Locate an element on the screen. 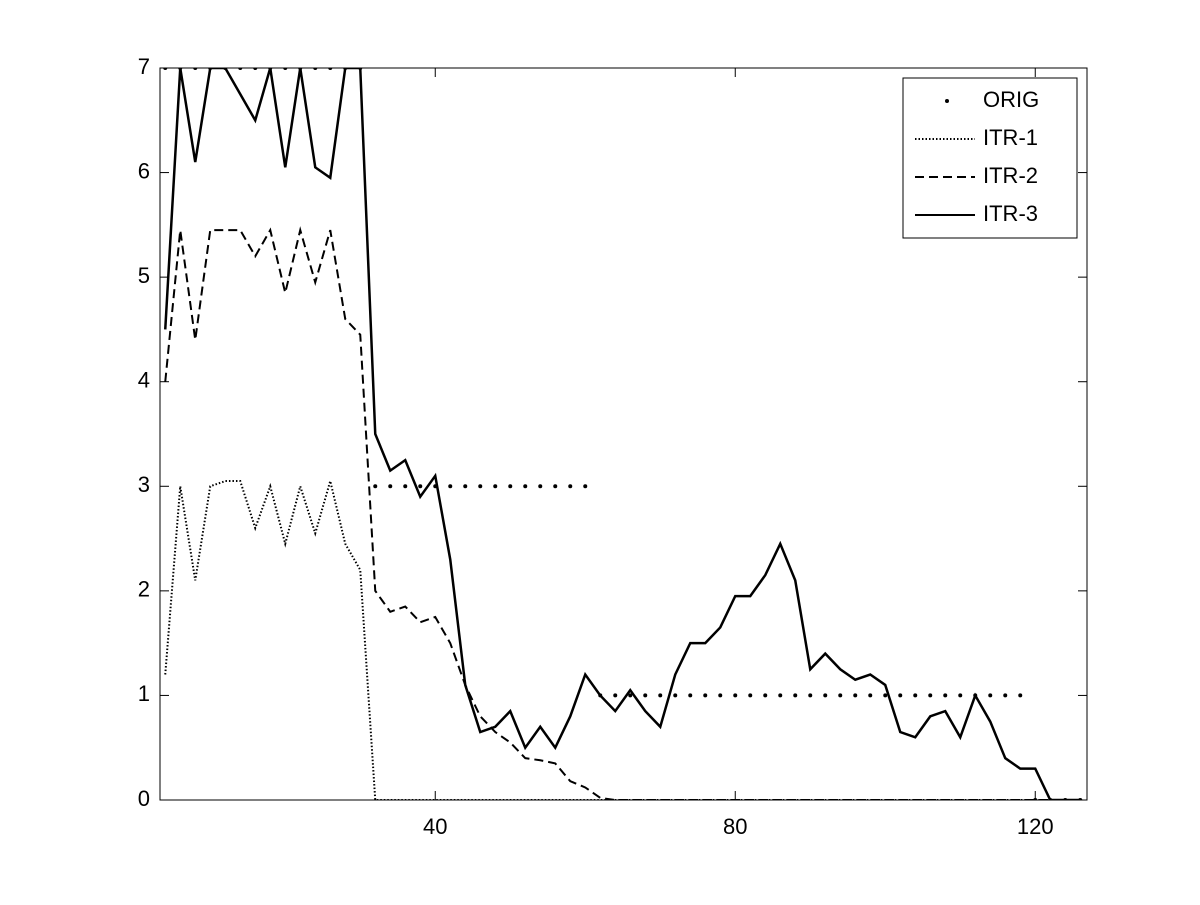 The image size is (1200, 905). legend-label: ORIG is located at coordinates (1011, 99).